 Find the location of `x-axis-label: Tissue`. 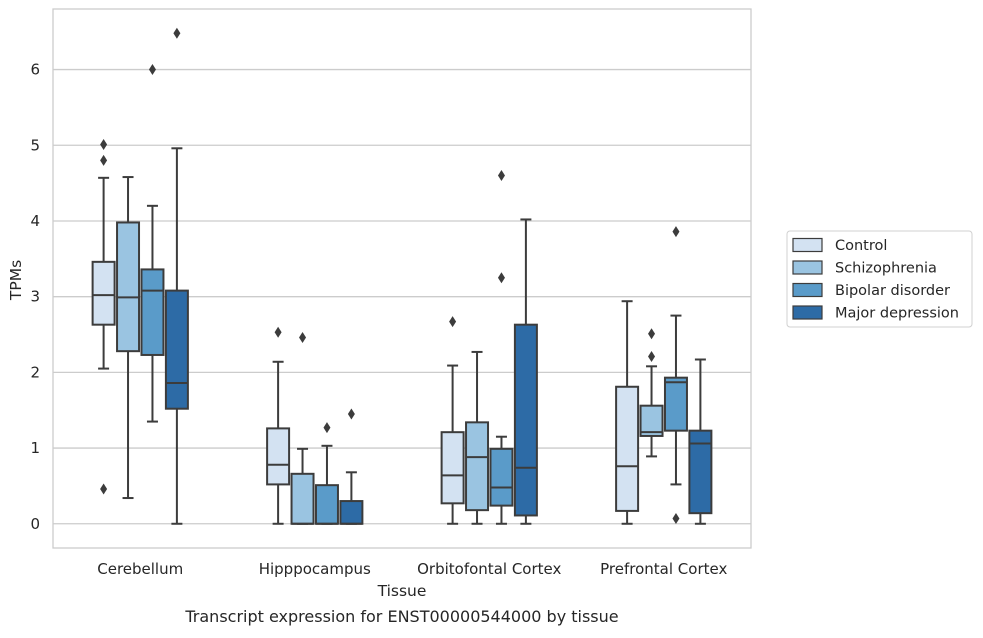

x-axis-label: Tissue is located at coordinates (402, 591).